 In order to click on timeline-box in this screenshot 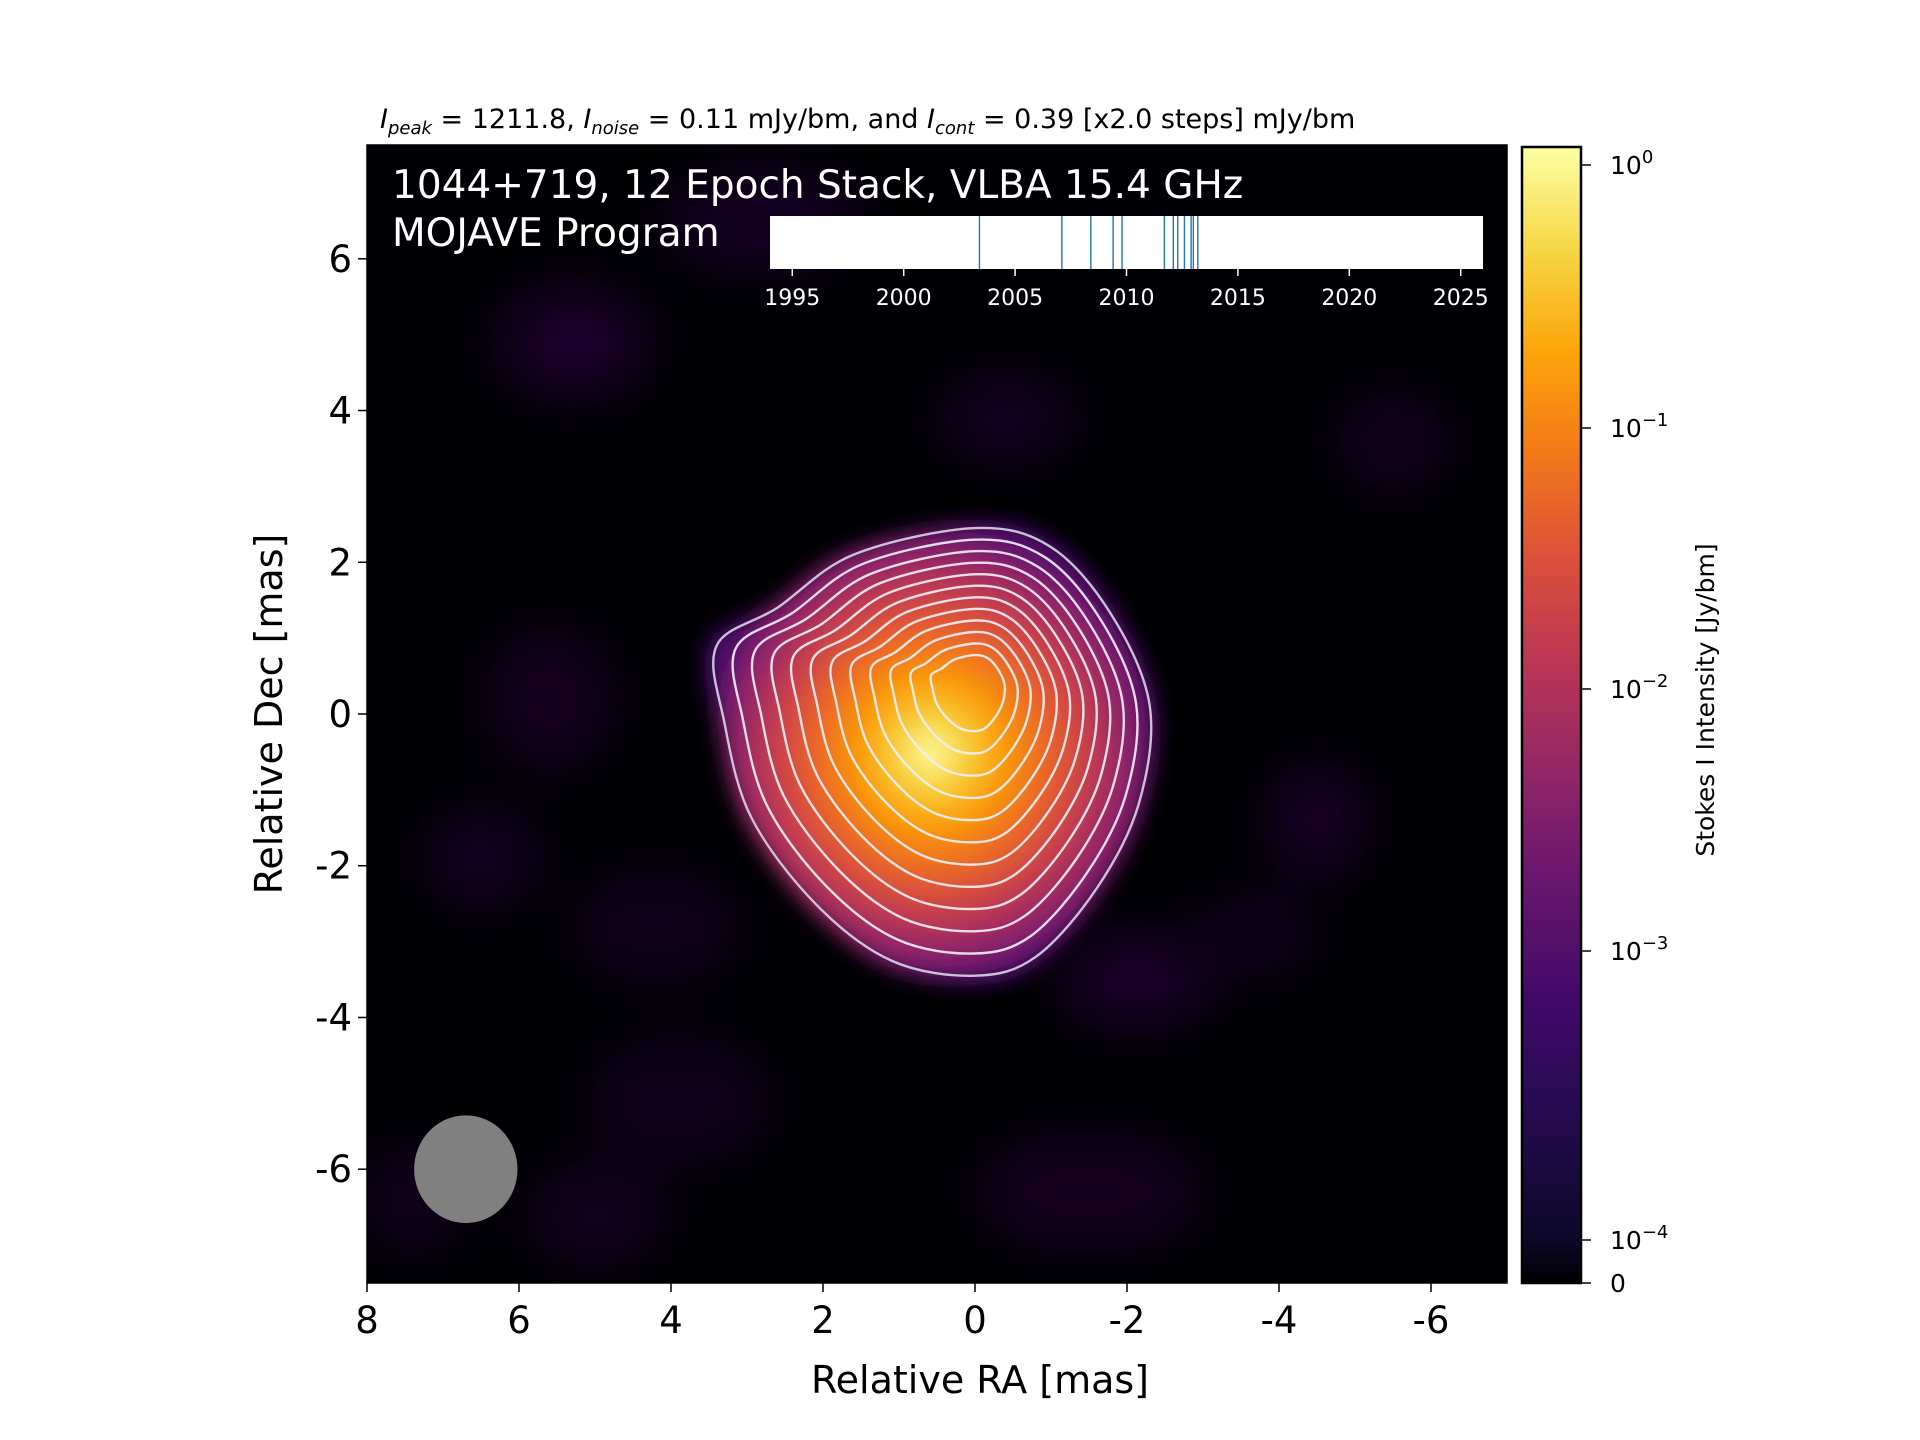, I will do `click(1126, 242)`.